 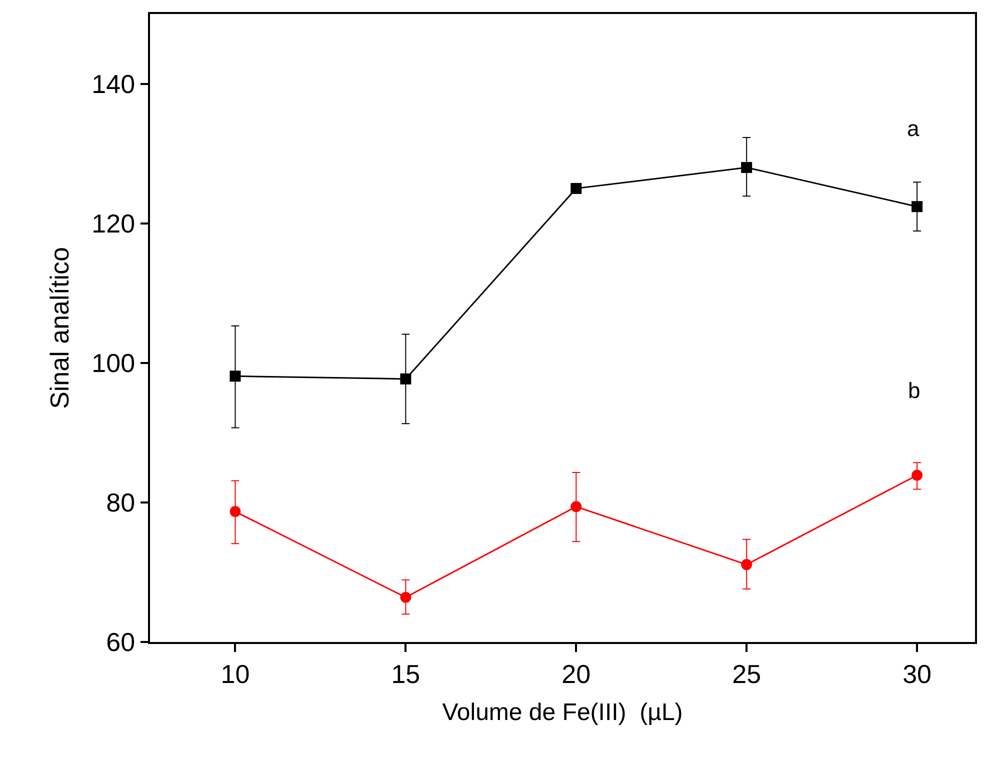 What do you see at coordinates (114, 363) in the screenshot?
I see `y-tick-label: 100` at bounding box center [114, 363].